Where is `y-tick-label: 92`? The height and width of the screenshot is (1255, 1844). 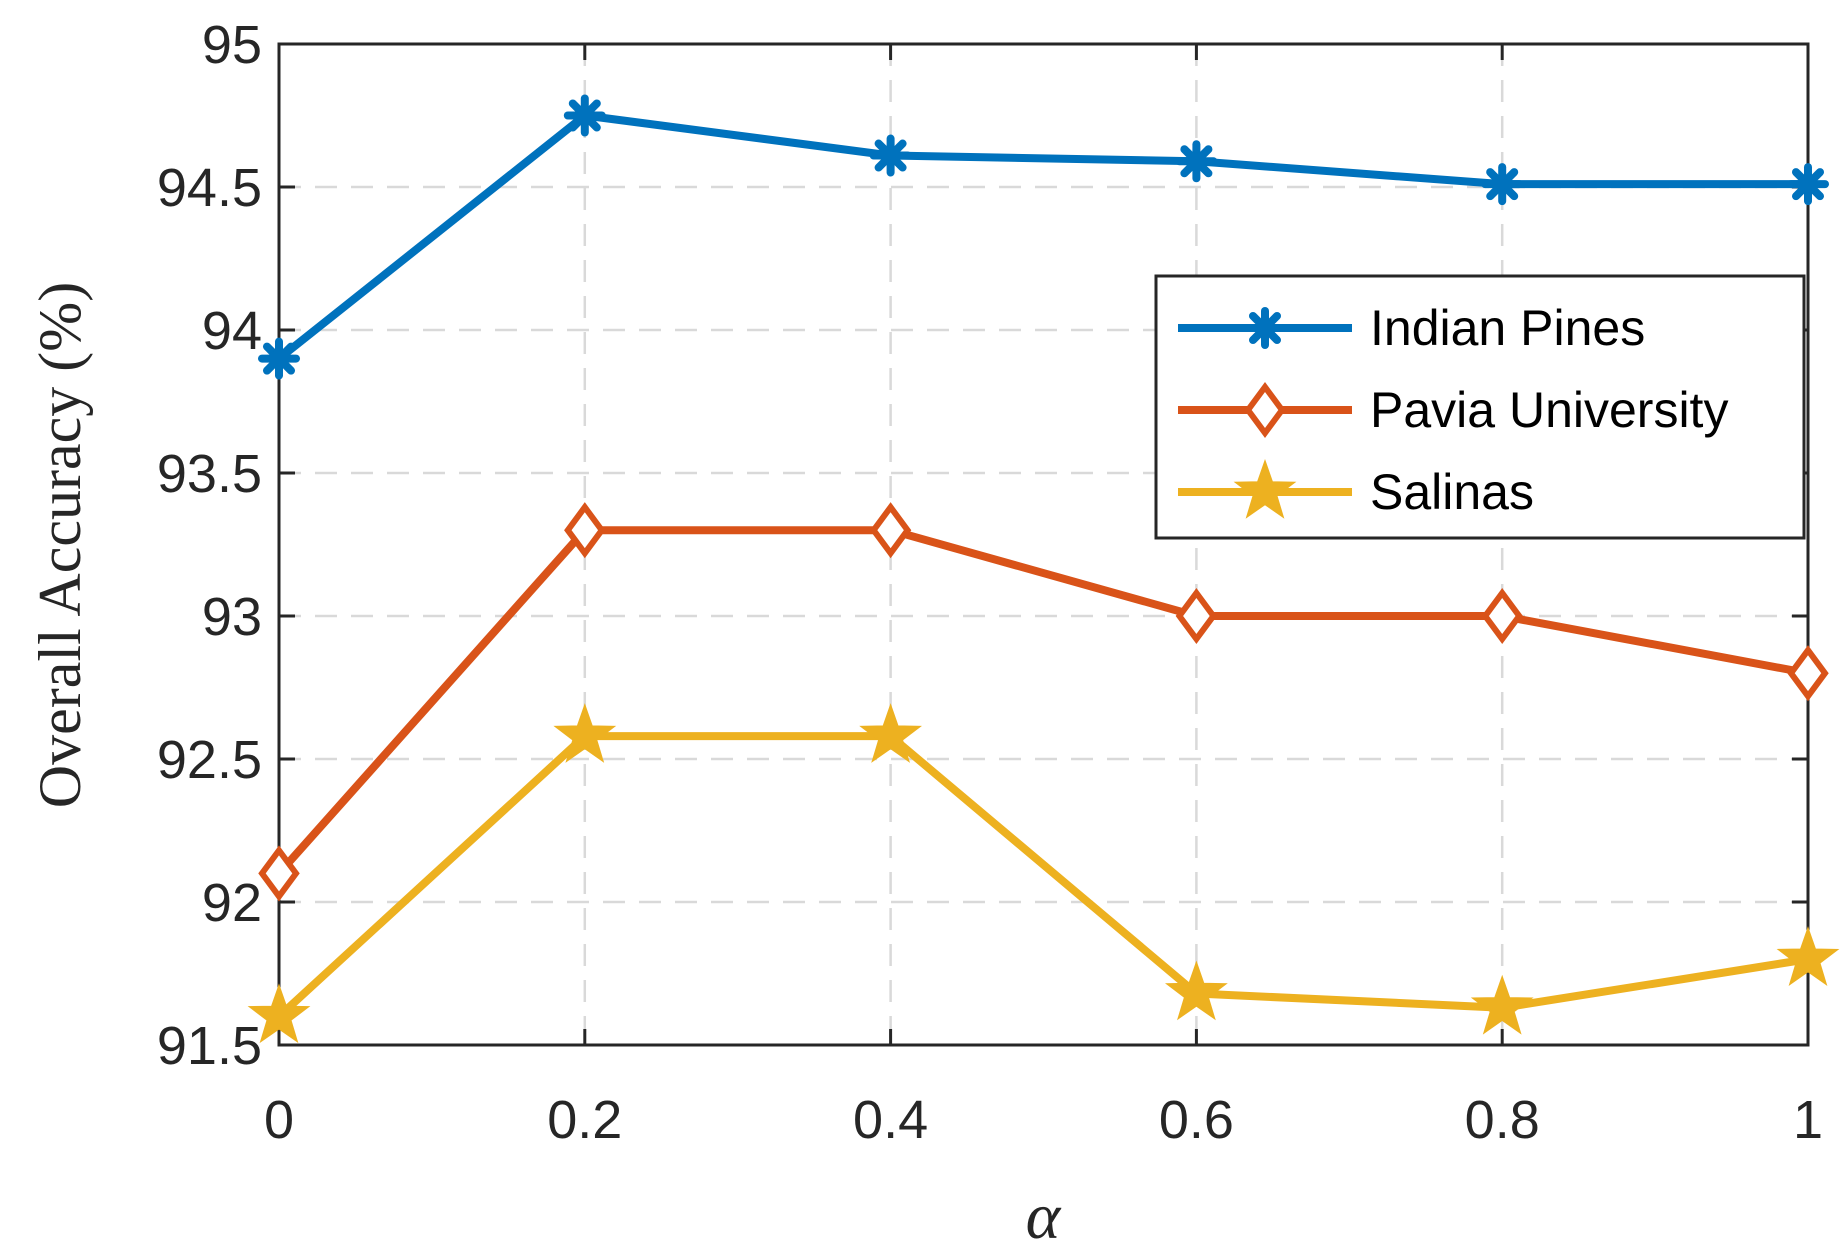
y-tick-label: 92 is located at coordinates (232, 903).